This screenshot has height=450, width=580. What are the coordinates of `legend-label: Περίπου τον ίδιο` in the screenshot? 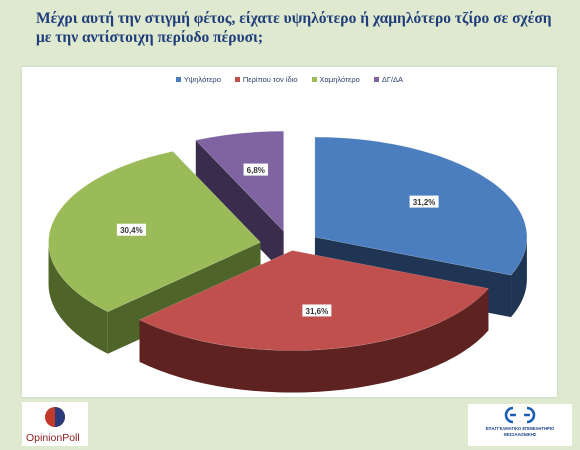 It's located at (270, 79).